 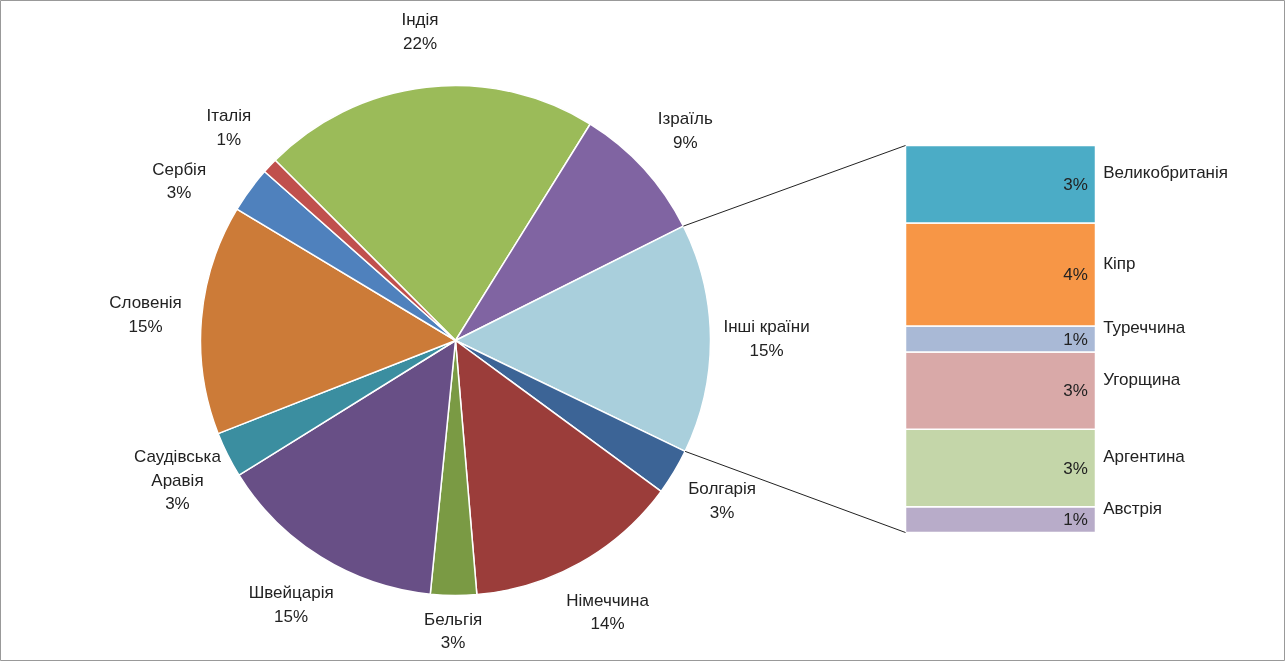 I want to click on series-label: Аргентина, so click(x=1144, y=457).